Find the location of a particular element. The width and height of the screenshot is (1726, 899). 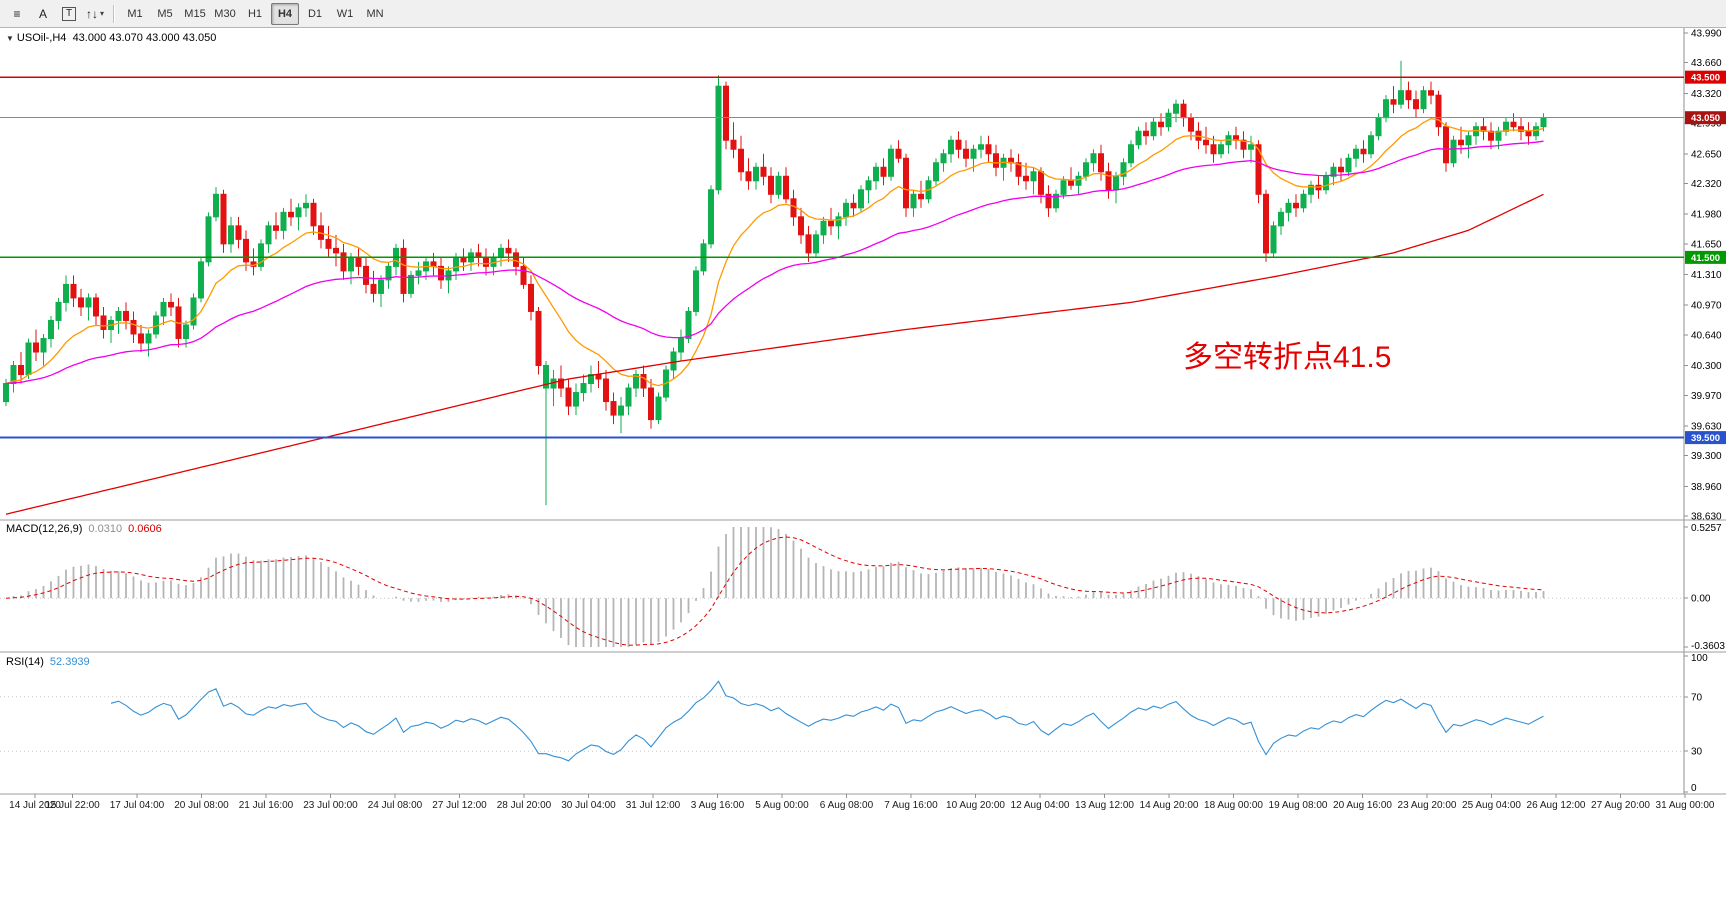

svg-text: 41.650 is located at coordinates (1706, 244).